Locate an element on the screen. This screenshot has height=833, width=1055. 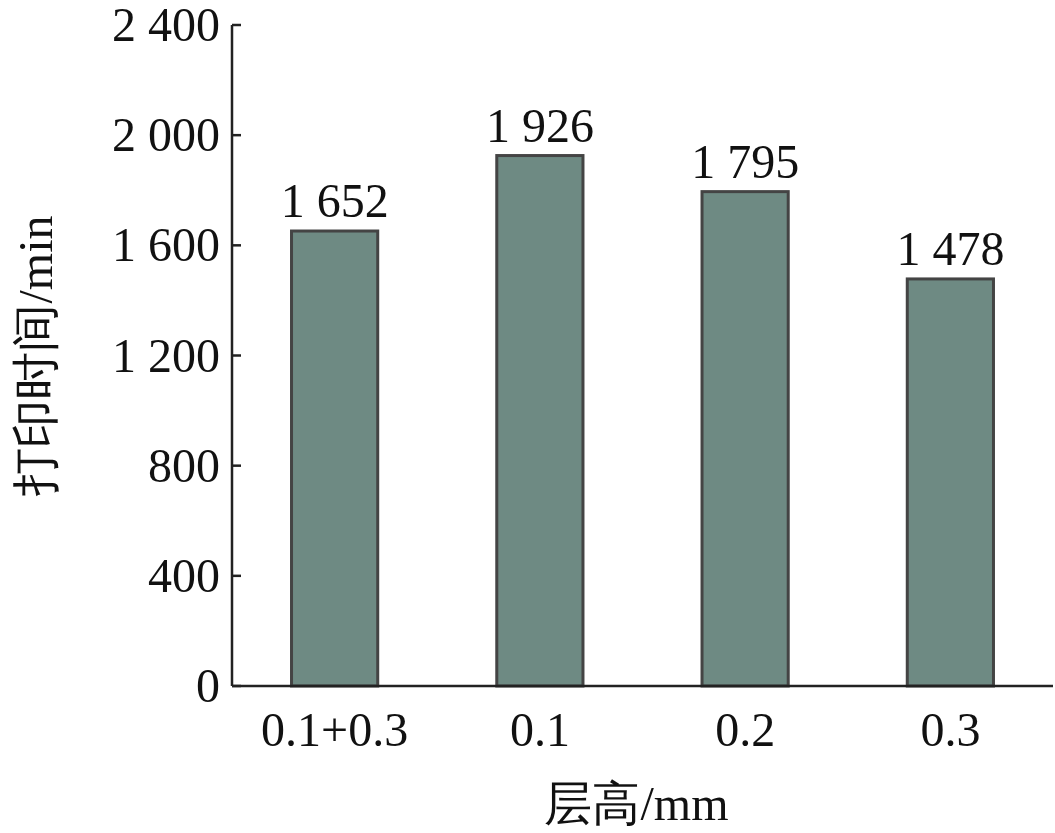
y-tick-label: 2 000 is located at coordinates (166, 135).